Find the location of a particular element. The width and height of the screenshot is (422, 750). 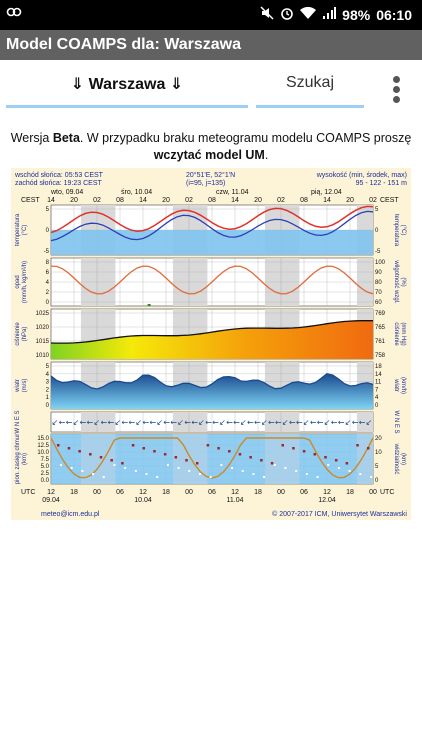

notice-beta: Beta is located at coordinates (66, 138).